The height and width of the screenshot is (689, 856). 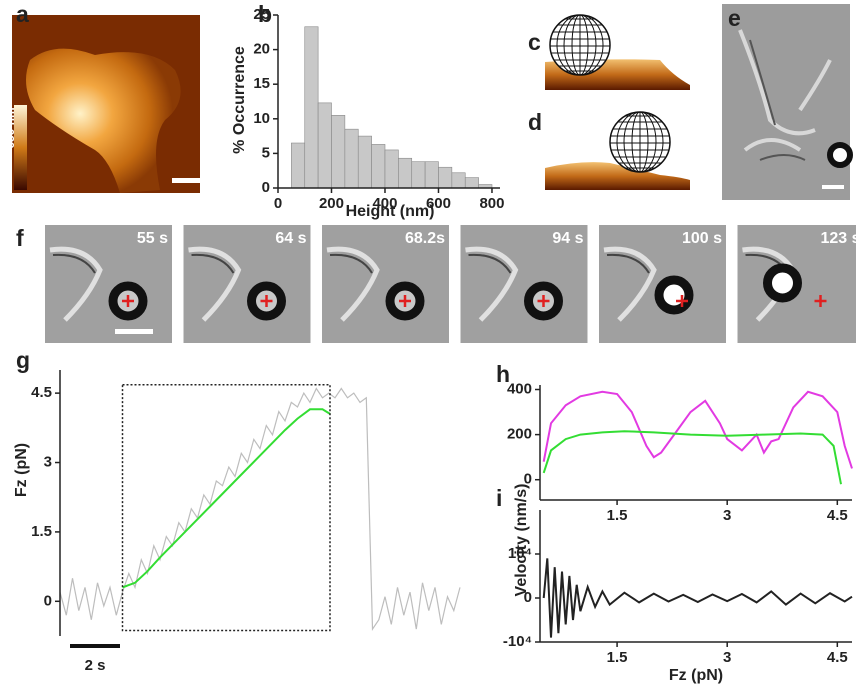 I want to click on x-axis-label: Height (nm), so click(x=390, y=211).